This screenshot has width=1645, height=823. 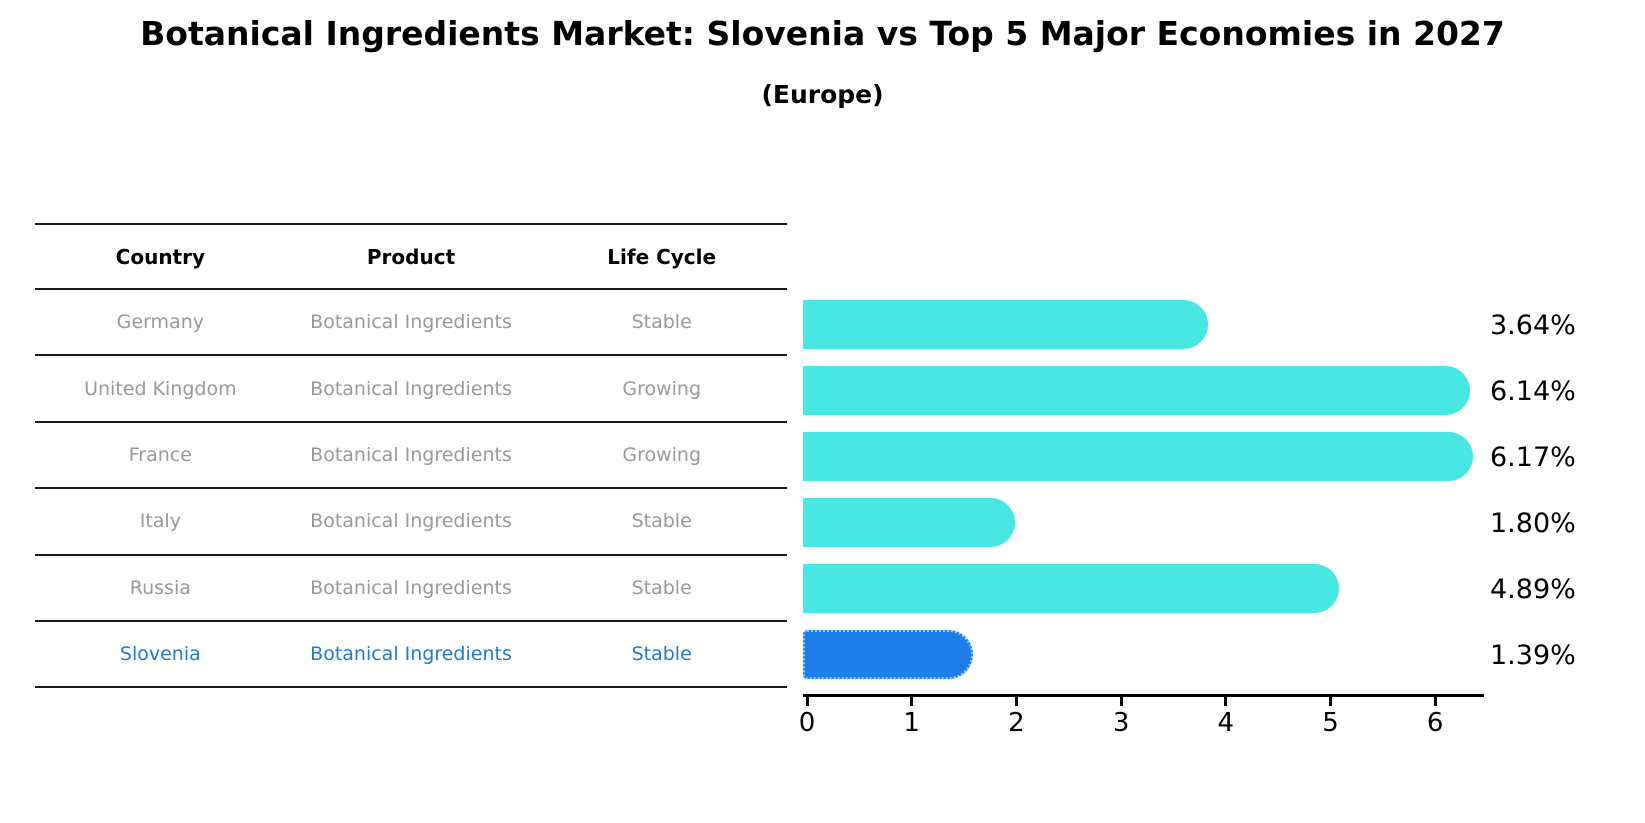 I want to click on bar-value-label: 1.39%, so click(x=1533, y=655).